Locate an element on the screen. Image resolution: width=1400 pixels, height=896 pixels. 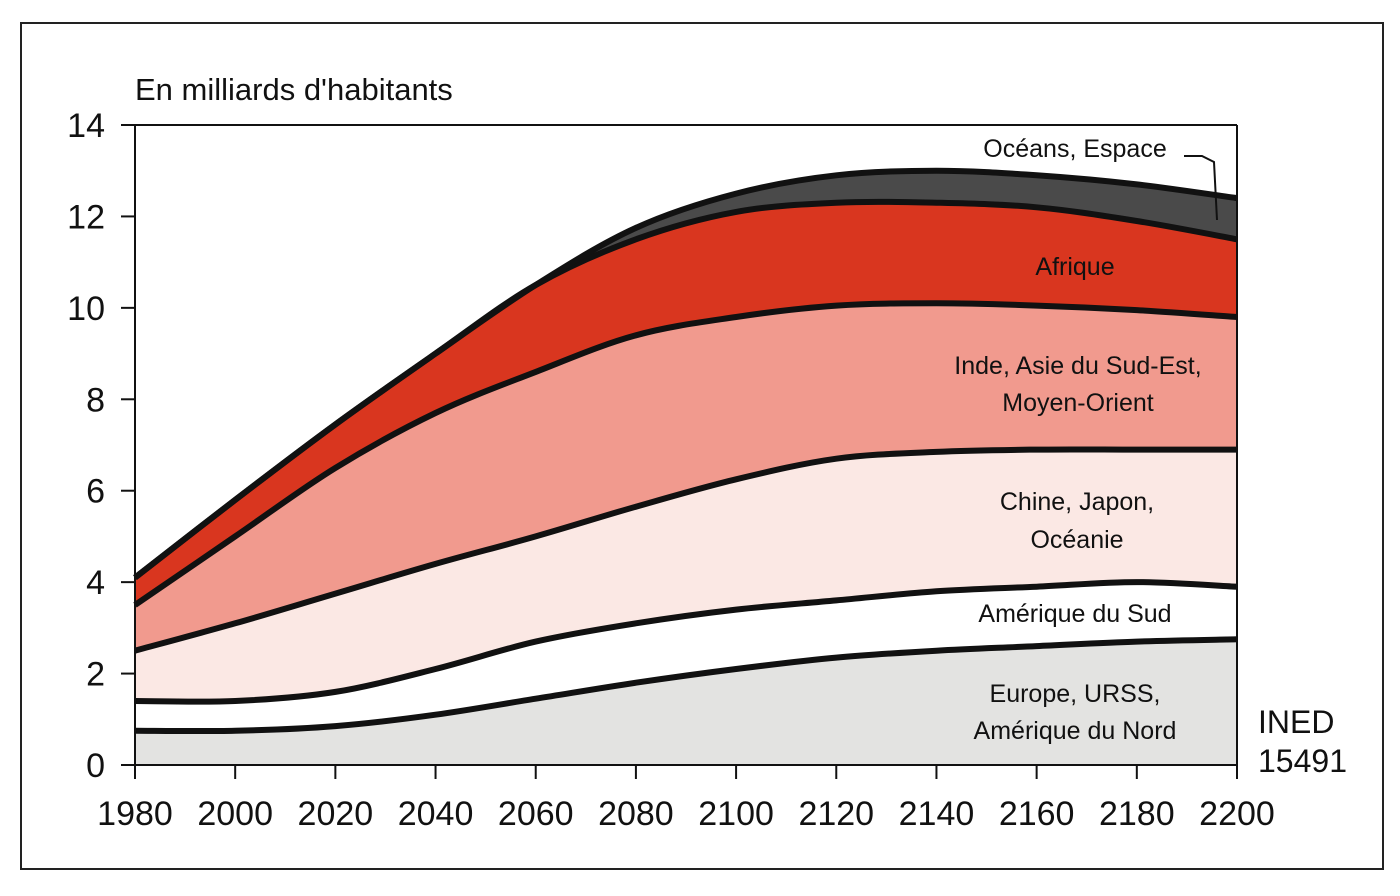
label-chine-line1: Chine, Japon, is located at coordinates (1077, 502).